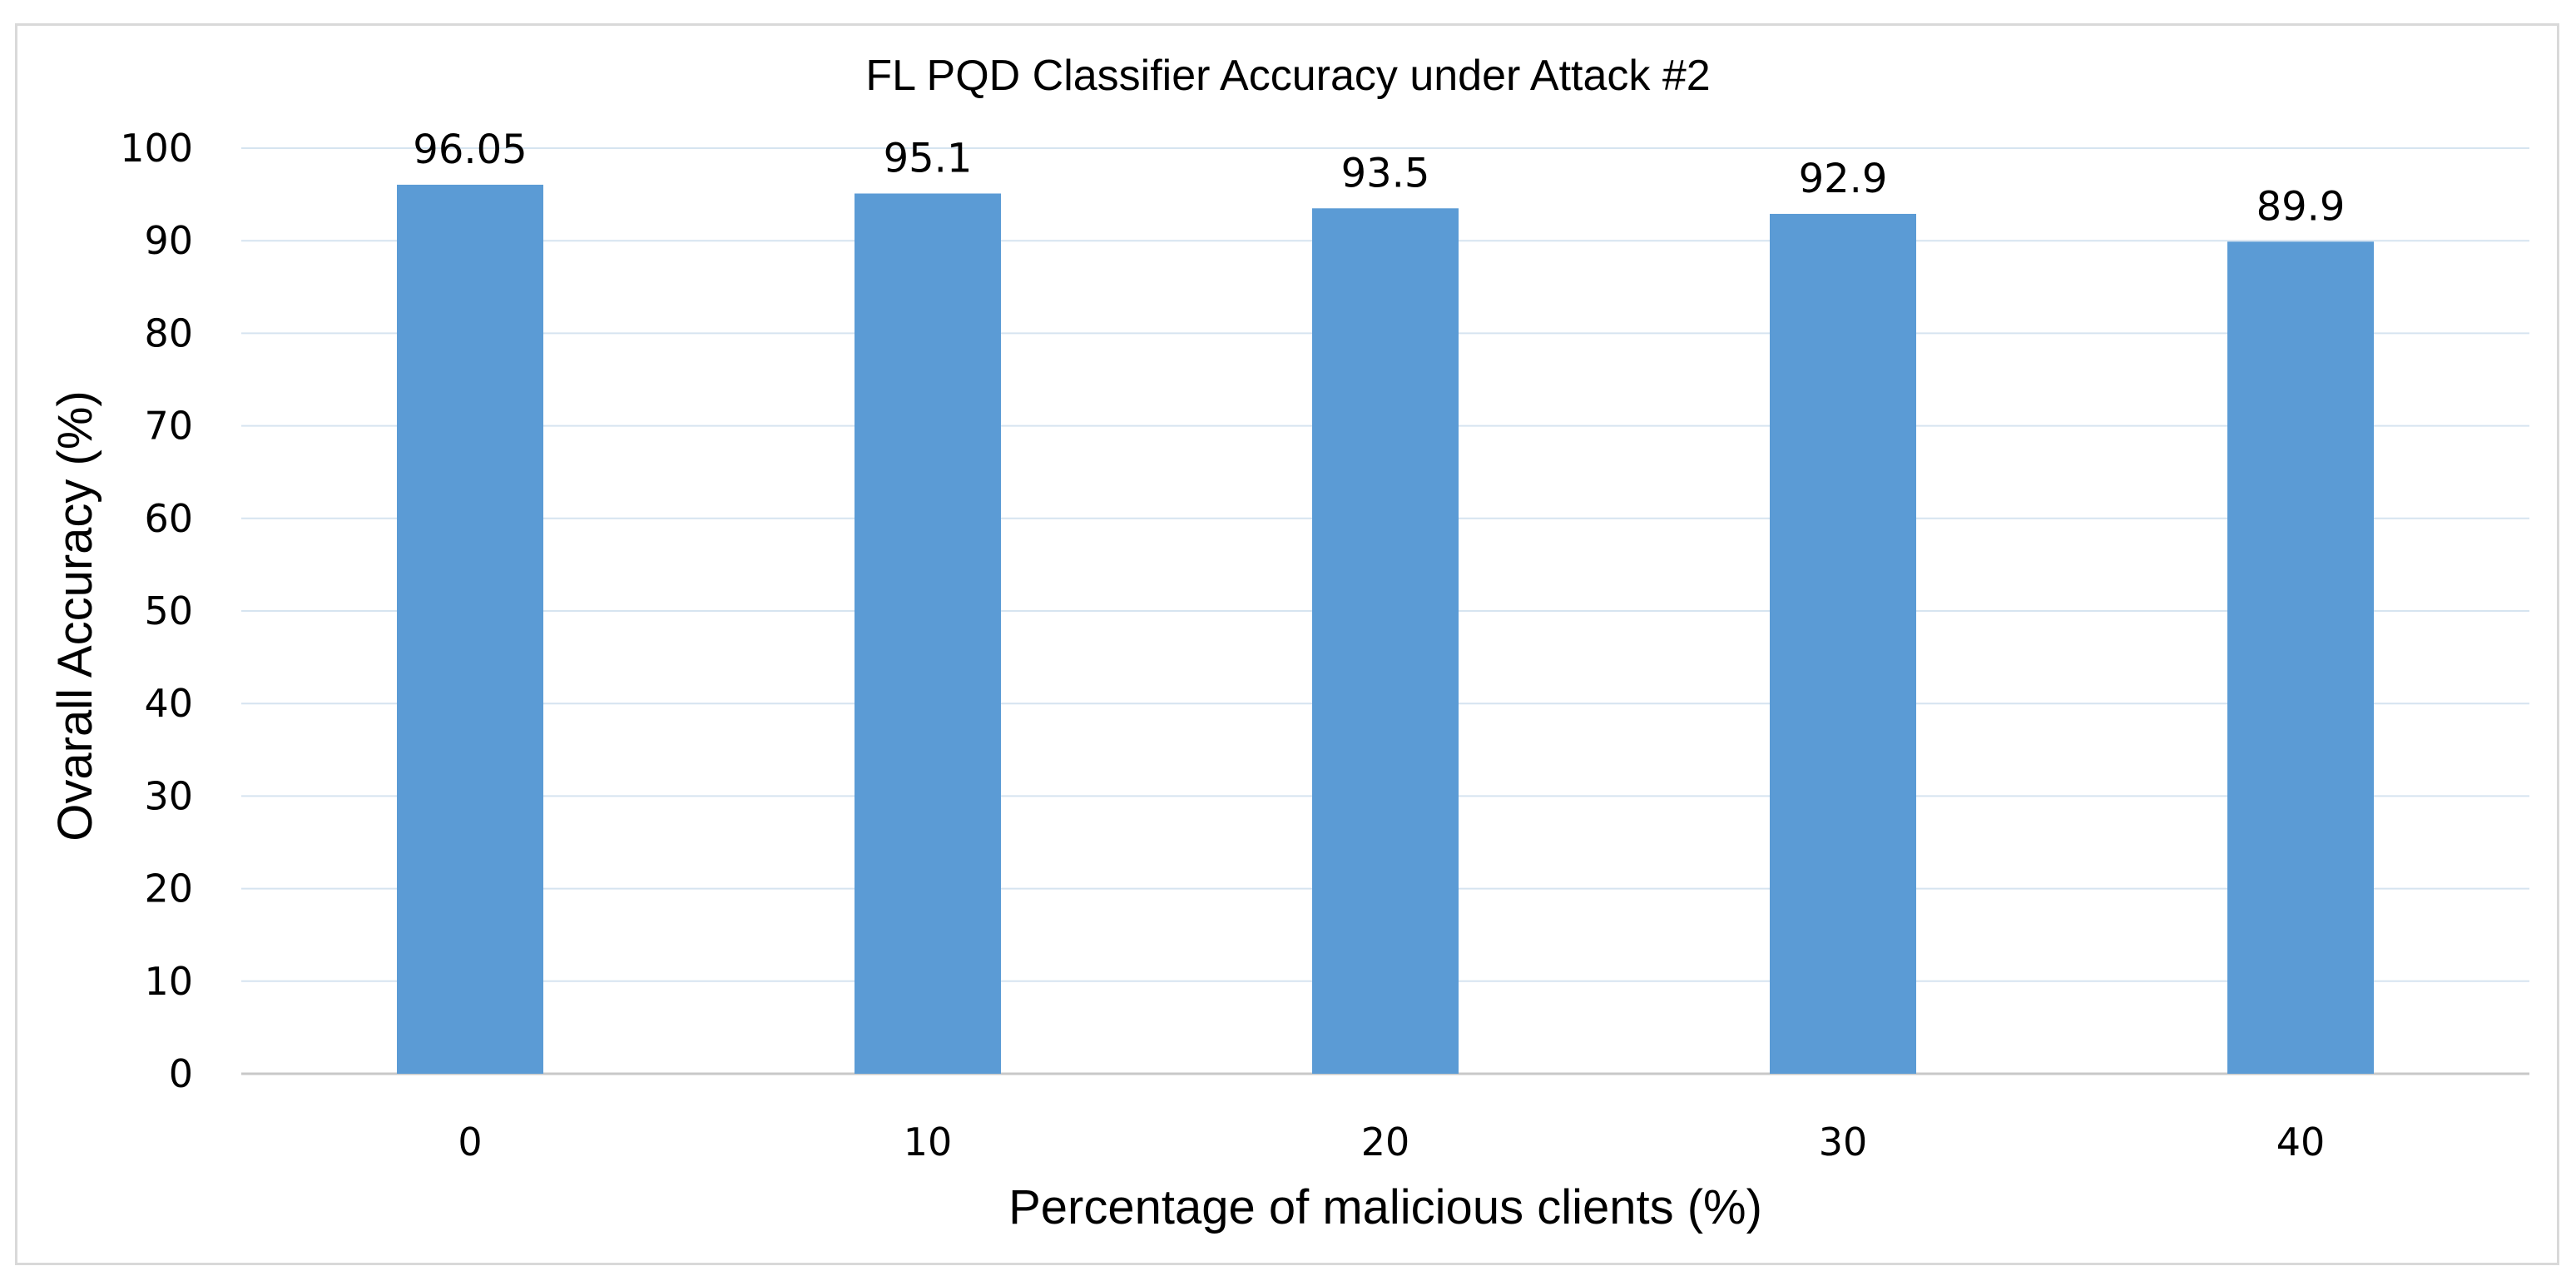  I want to click on y-axis-title: Ovarall Accuracy (%), so click(75, 615).